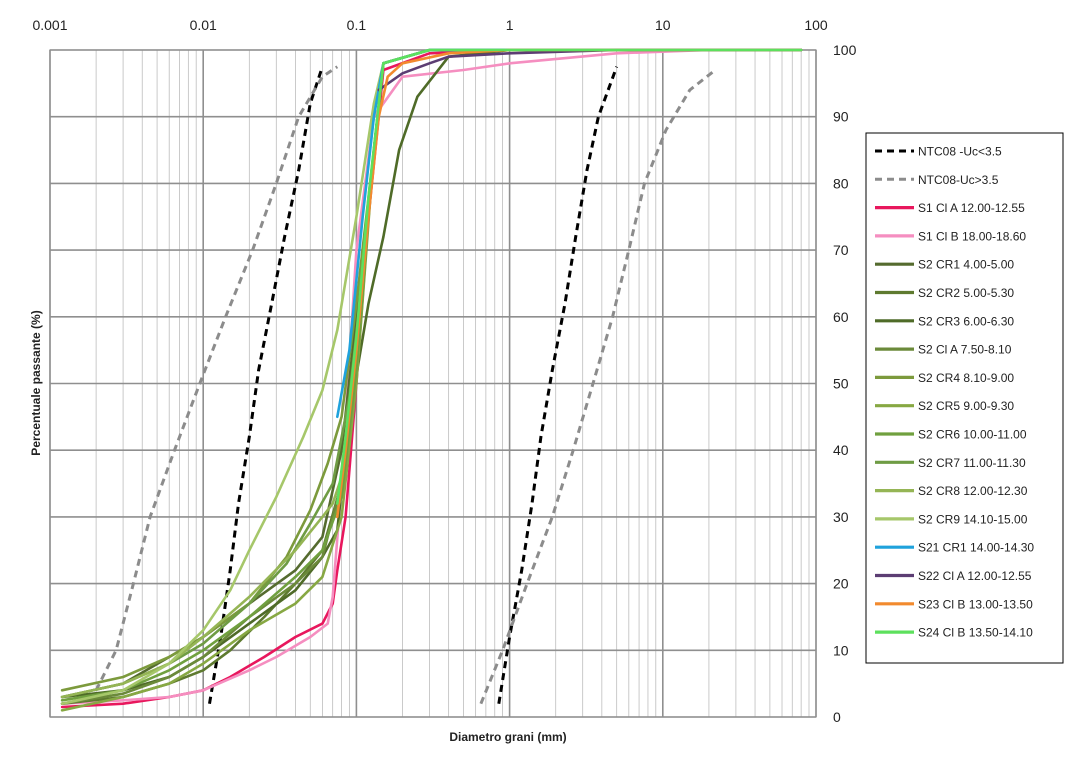  Describe the element at coordinates (841, 517) in the screenshot. I see `y-tick-label: 30` at that location.